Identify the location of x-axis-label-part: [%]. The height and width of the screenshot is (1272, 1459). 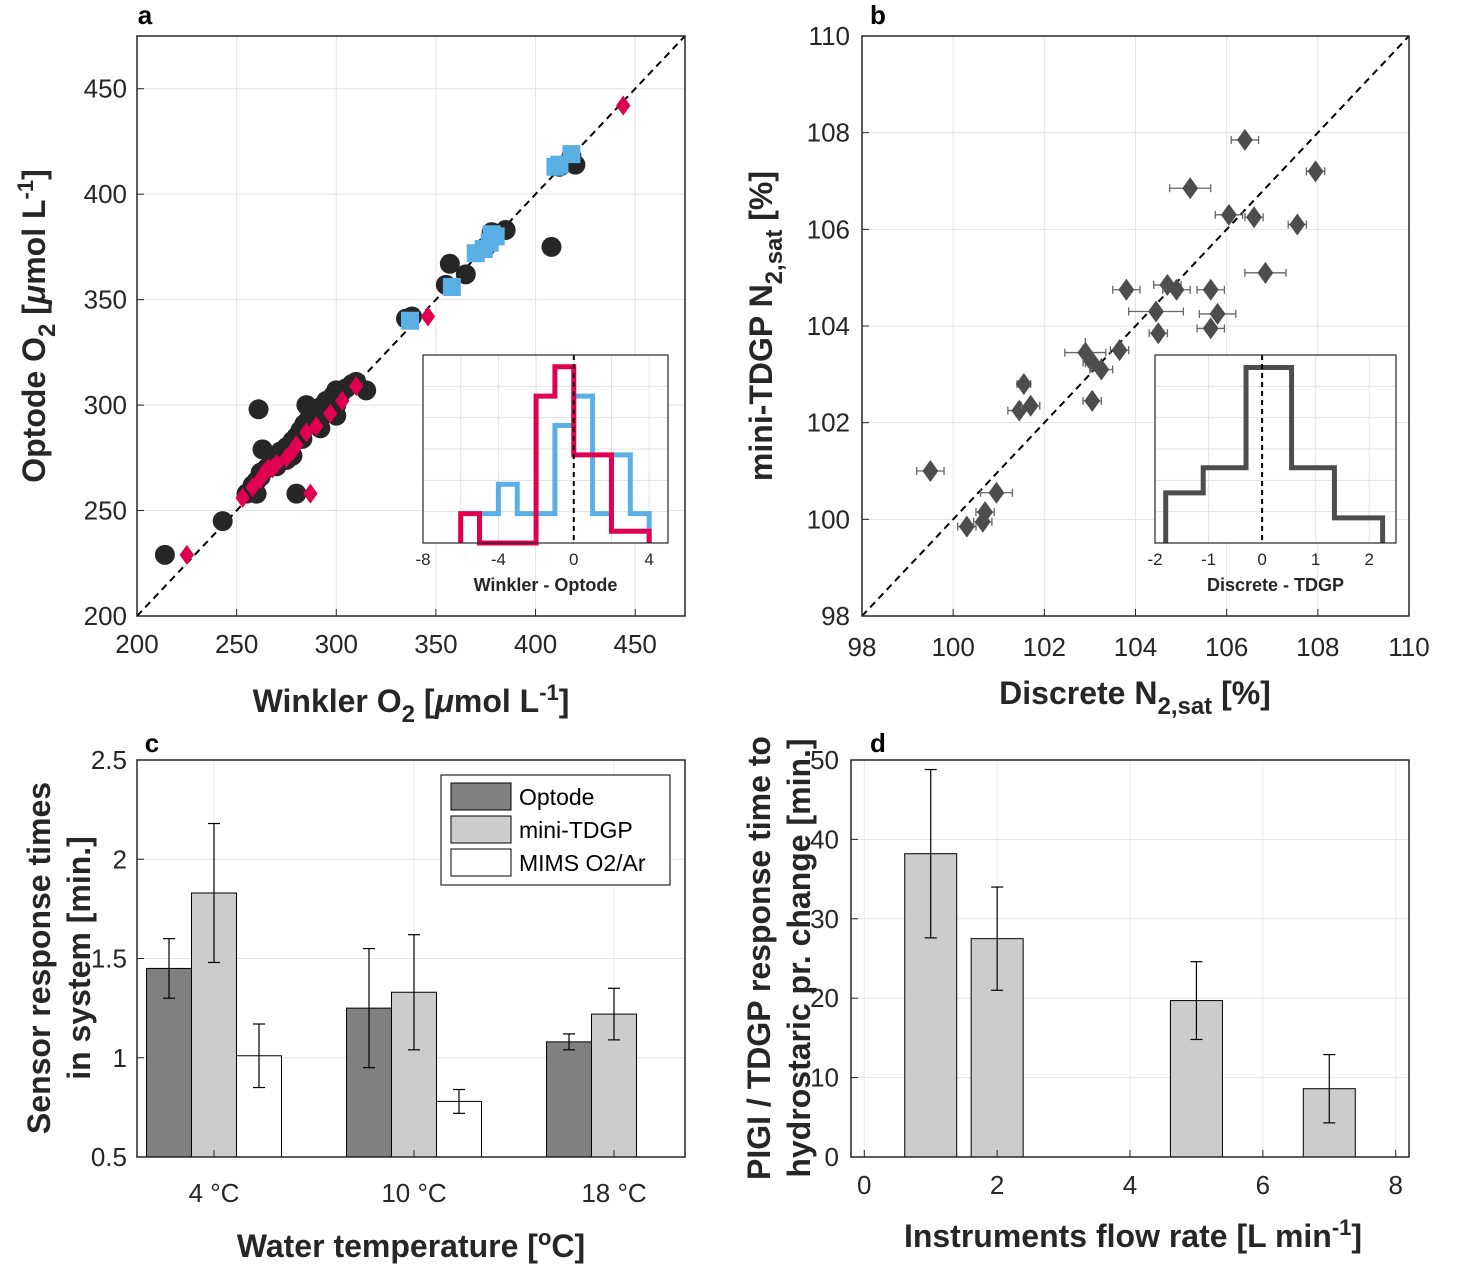
(1241, 693).